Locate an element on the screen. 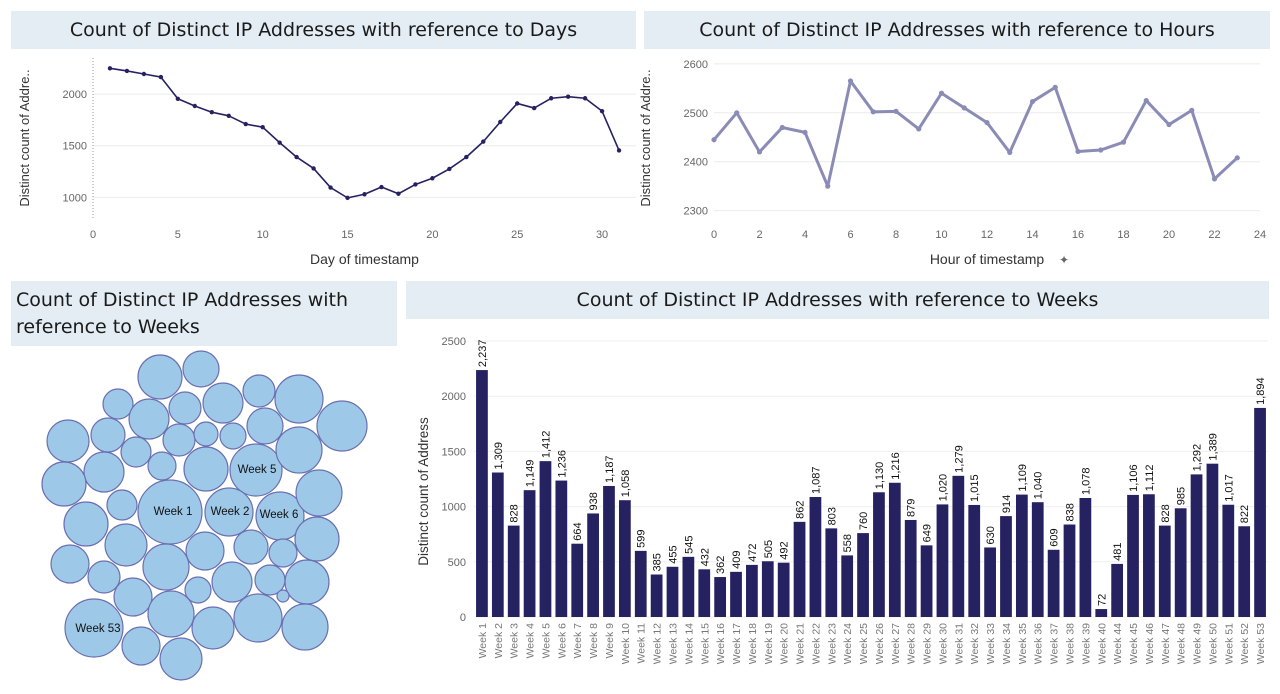 The width and height of the screenshot is (1280, 694). weeks-x-tick-label: Week 9 is located at coordinates (610, 641).